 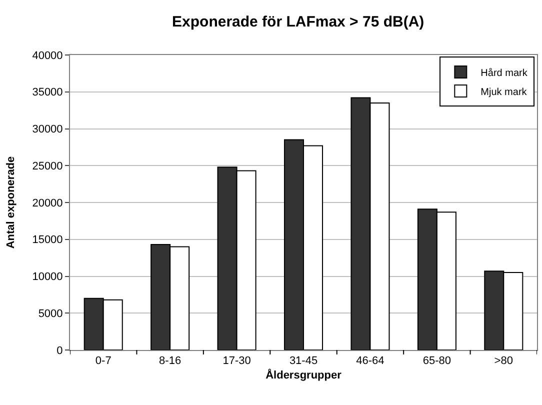 What do you see at coordinates (47, 56) in the screenshot?
I see `y-tick-label: 40000` at bounding box center [47, 56].